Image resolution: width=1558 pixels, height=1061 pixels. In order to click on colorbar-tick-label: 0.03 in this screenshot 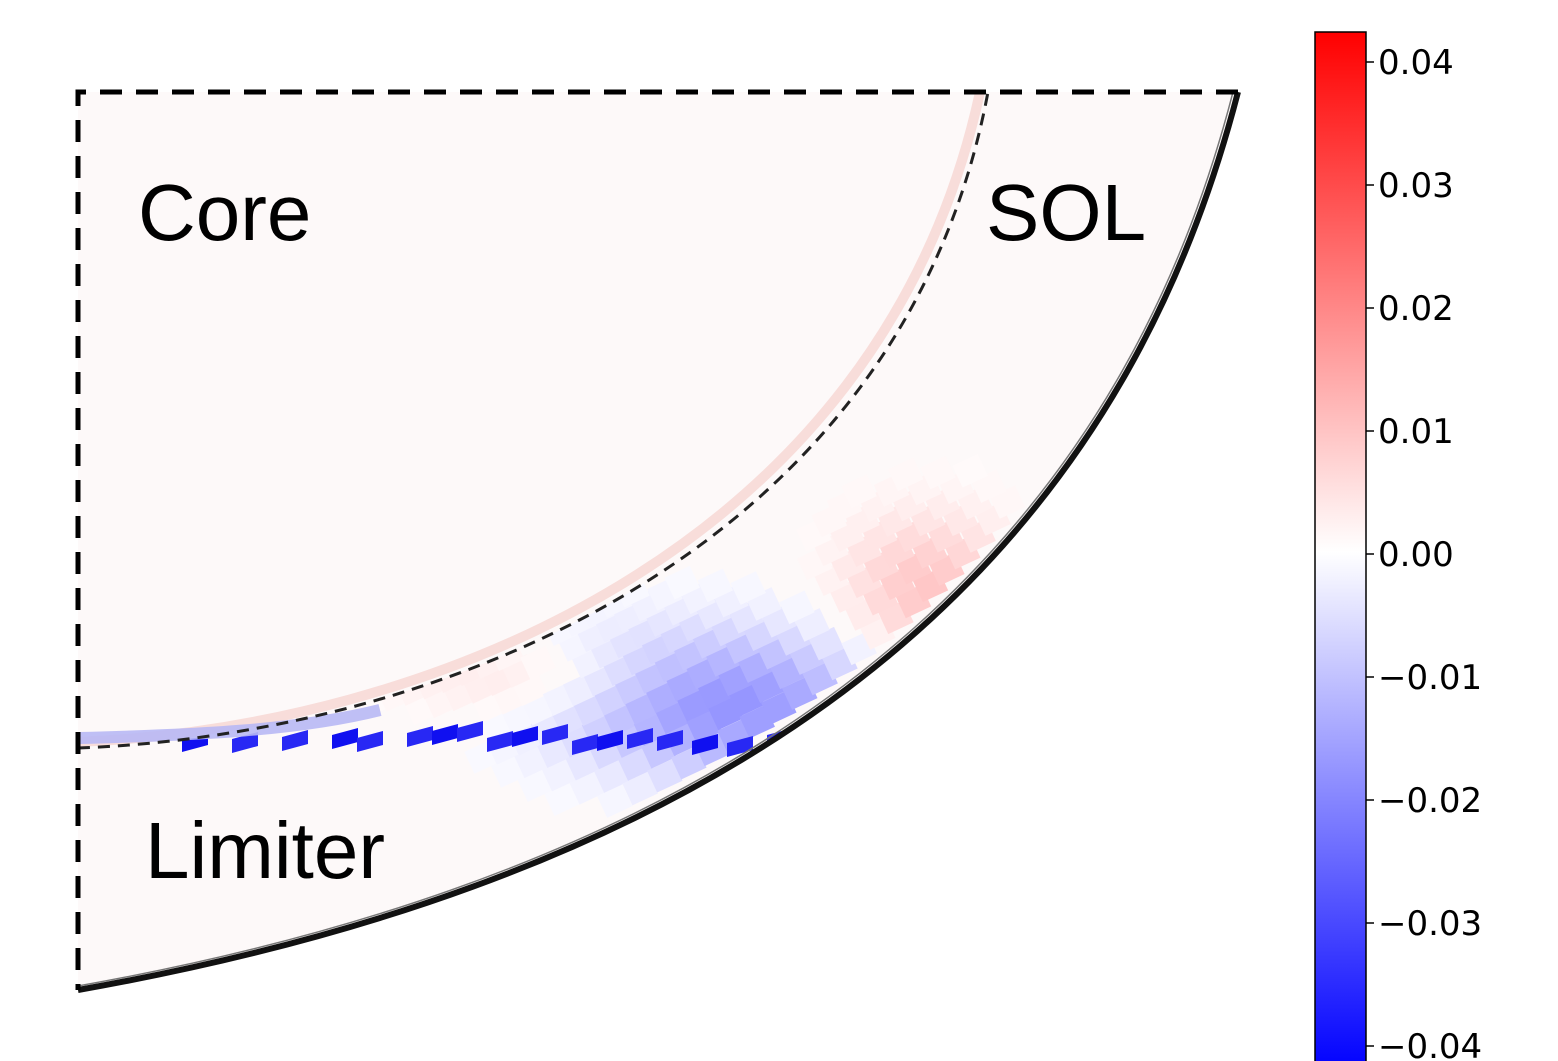, I will do `click(1416, 186)`.